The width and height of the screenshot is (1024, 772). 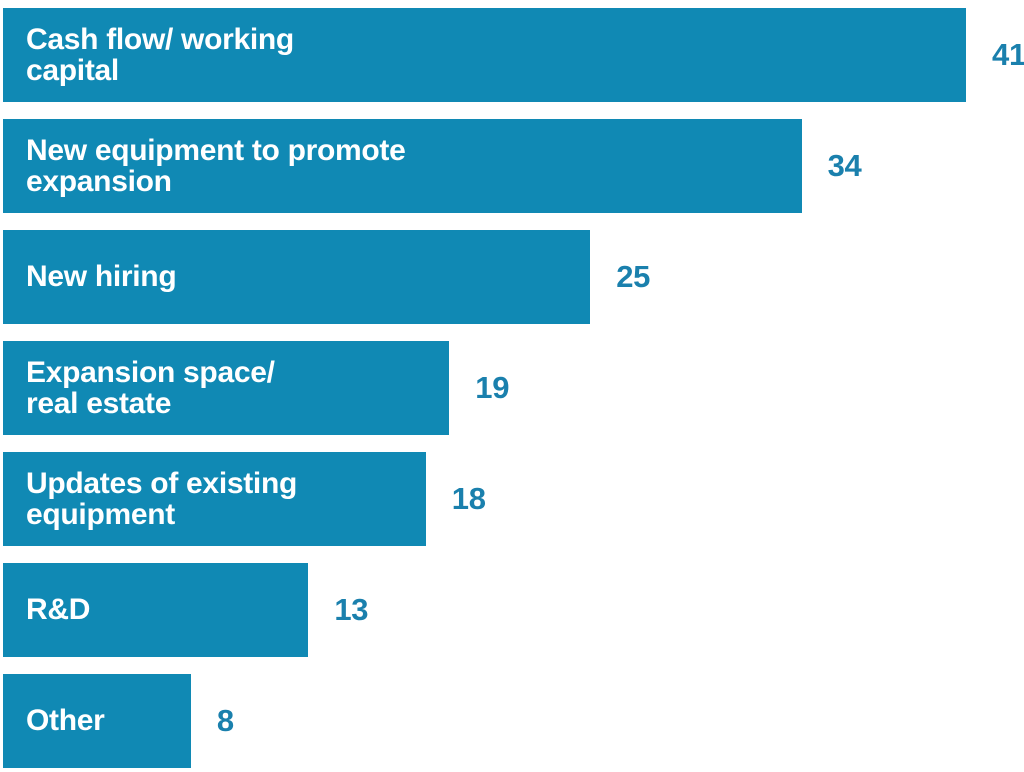 I want to click on bar-label: Cash flow/ working capital, so click(x=160, y=54).